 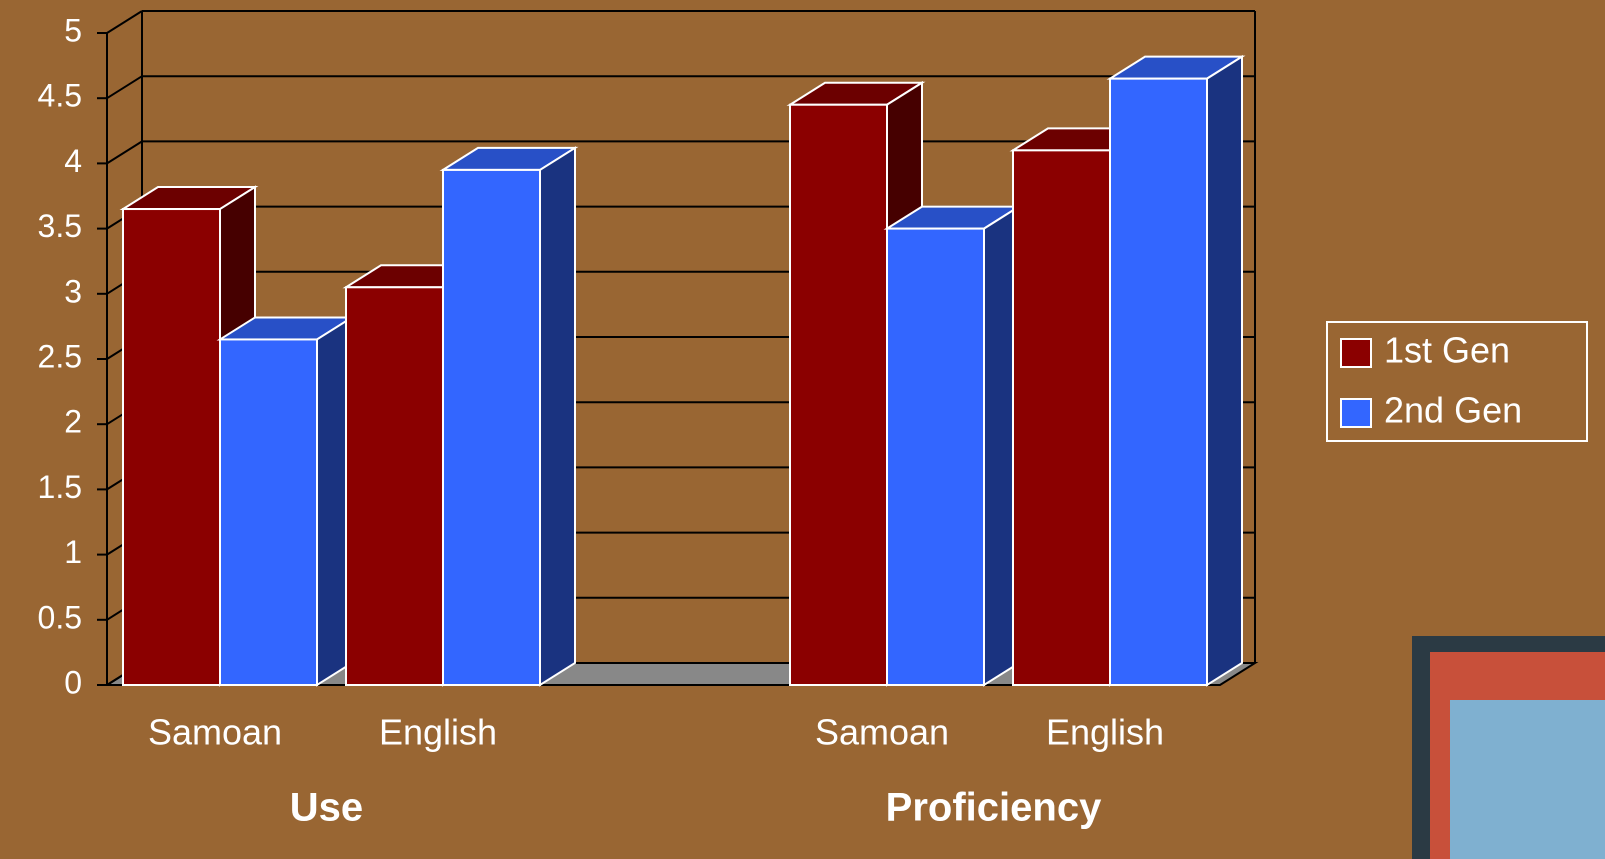 What do you see at coordinates (73, 291) in the screenshot?
I see `y-tick-label: 3` at bounding box center [73, 291].